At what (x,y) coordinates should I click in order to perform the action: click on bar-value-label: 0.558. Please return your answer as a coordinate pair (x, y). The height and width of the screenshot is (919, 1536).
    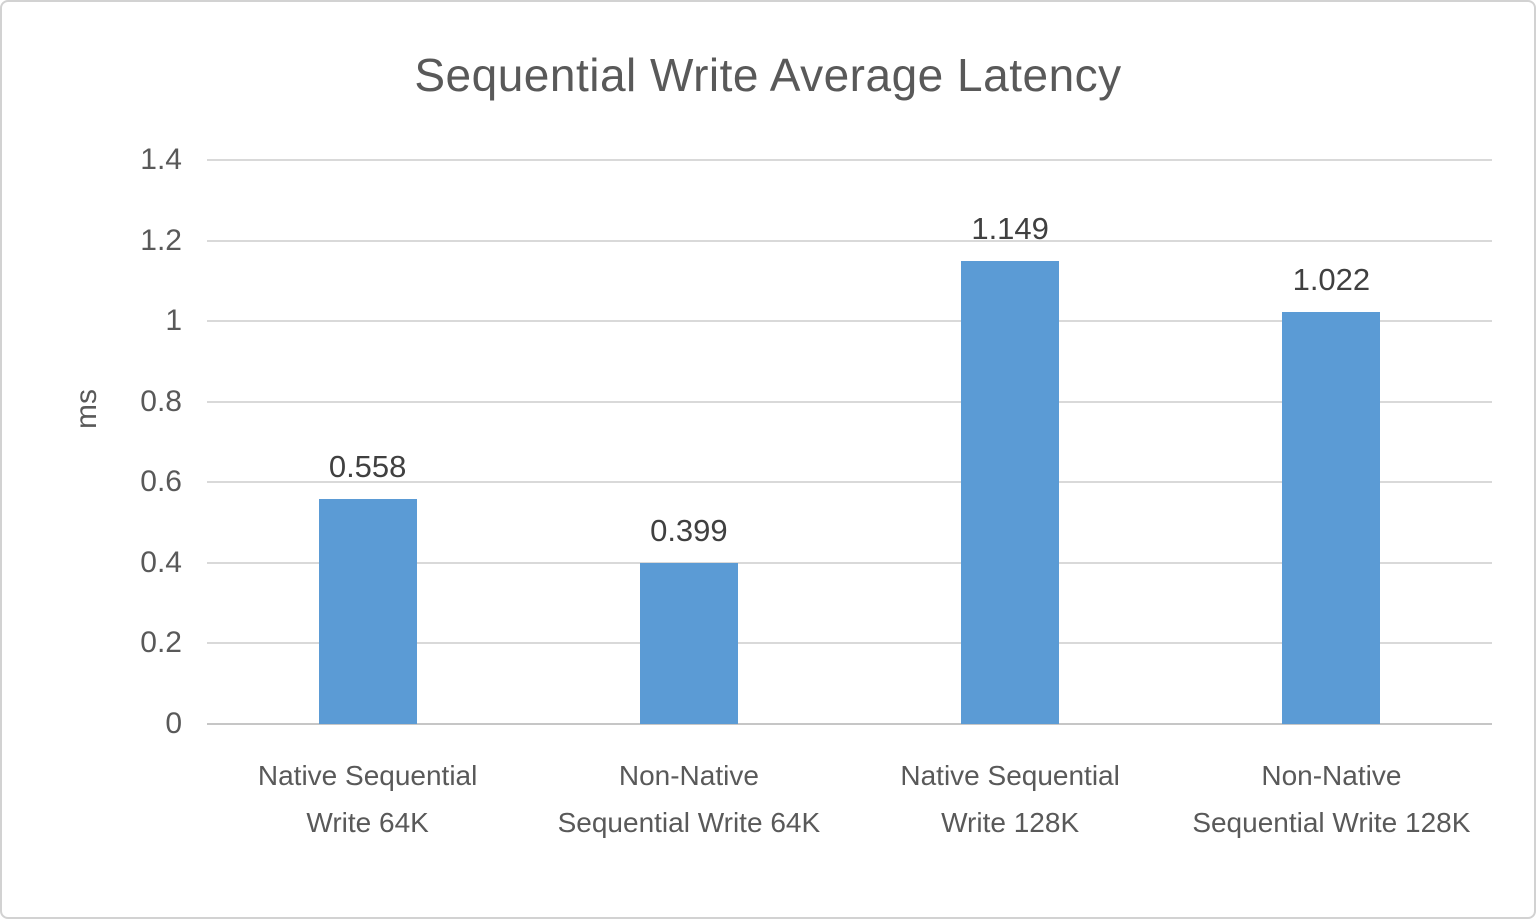
    Looking at the image, I should click on (367, 467).